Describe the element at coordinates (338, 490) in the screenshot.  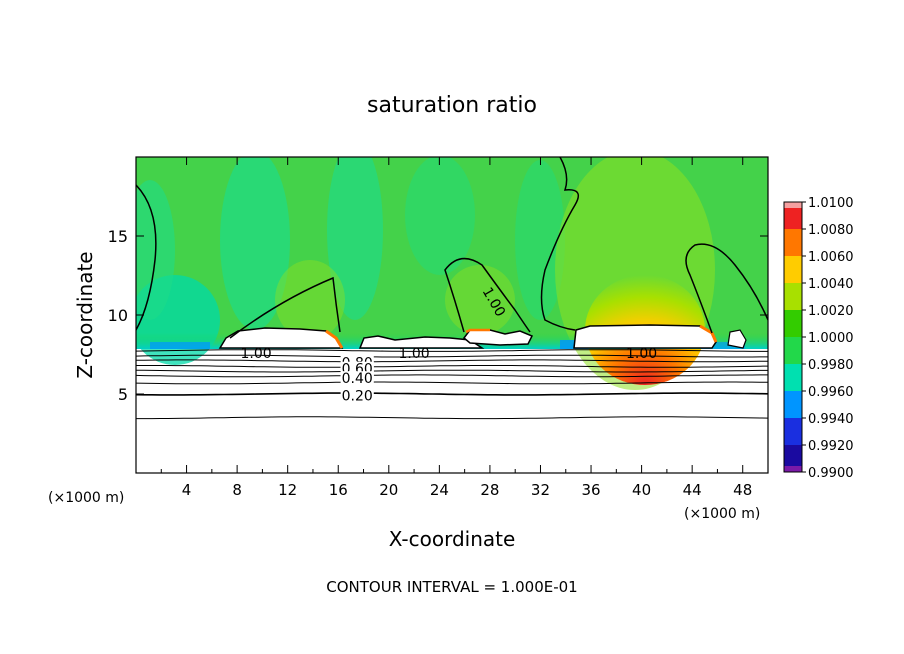
I see `x-tick-label: 16` at that location.